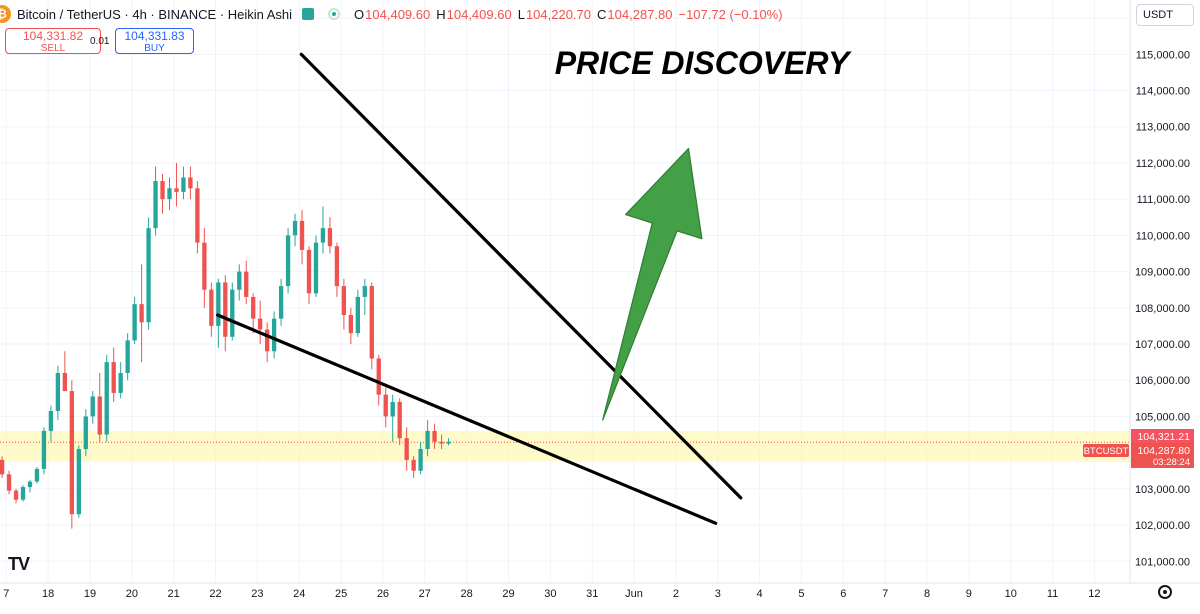 The width and height of the screenshot is (1200, 614). Describe the element at coordinates (927, 594) in the screenshot. I see `x-tick-label: 8` at that location.